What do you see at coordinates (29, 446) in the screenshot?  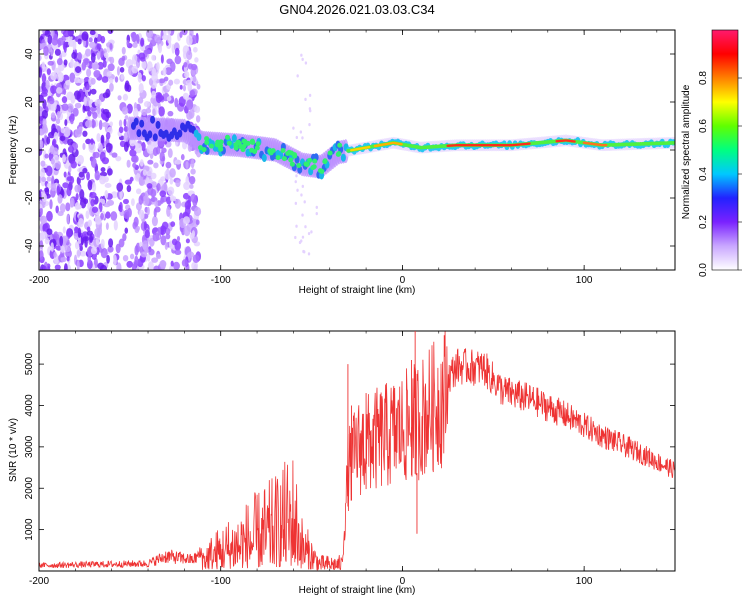 I see `snr-y-tick-label: 3000` at bounding box center [29, 446].